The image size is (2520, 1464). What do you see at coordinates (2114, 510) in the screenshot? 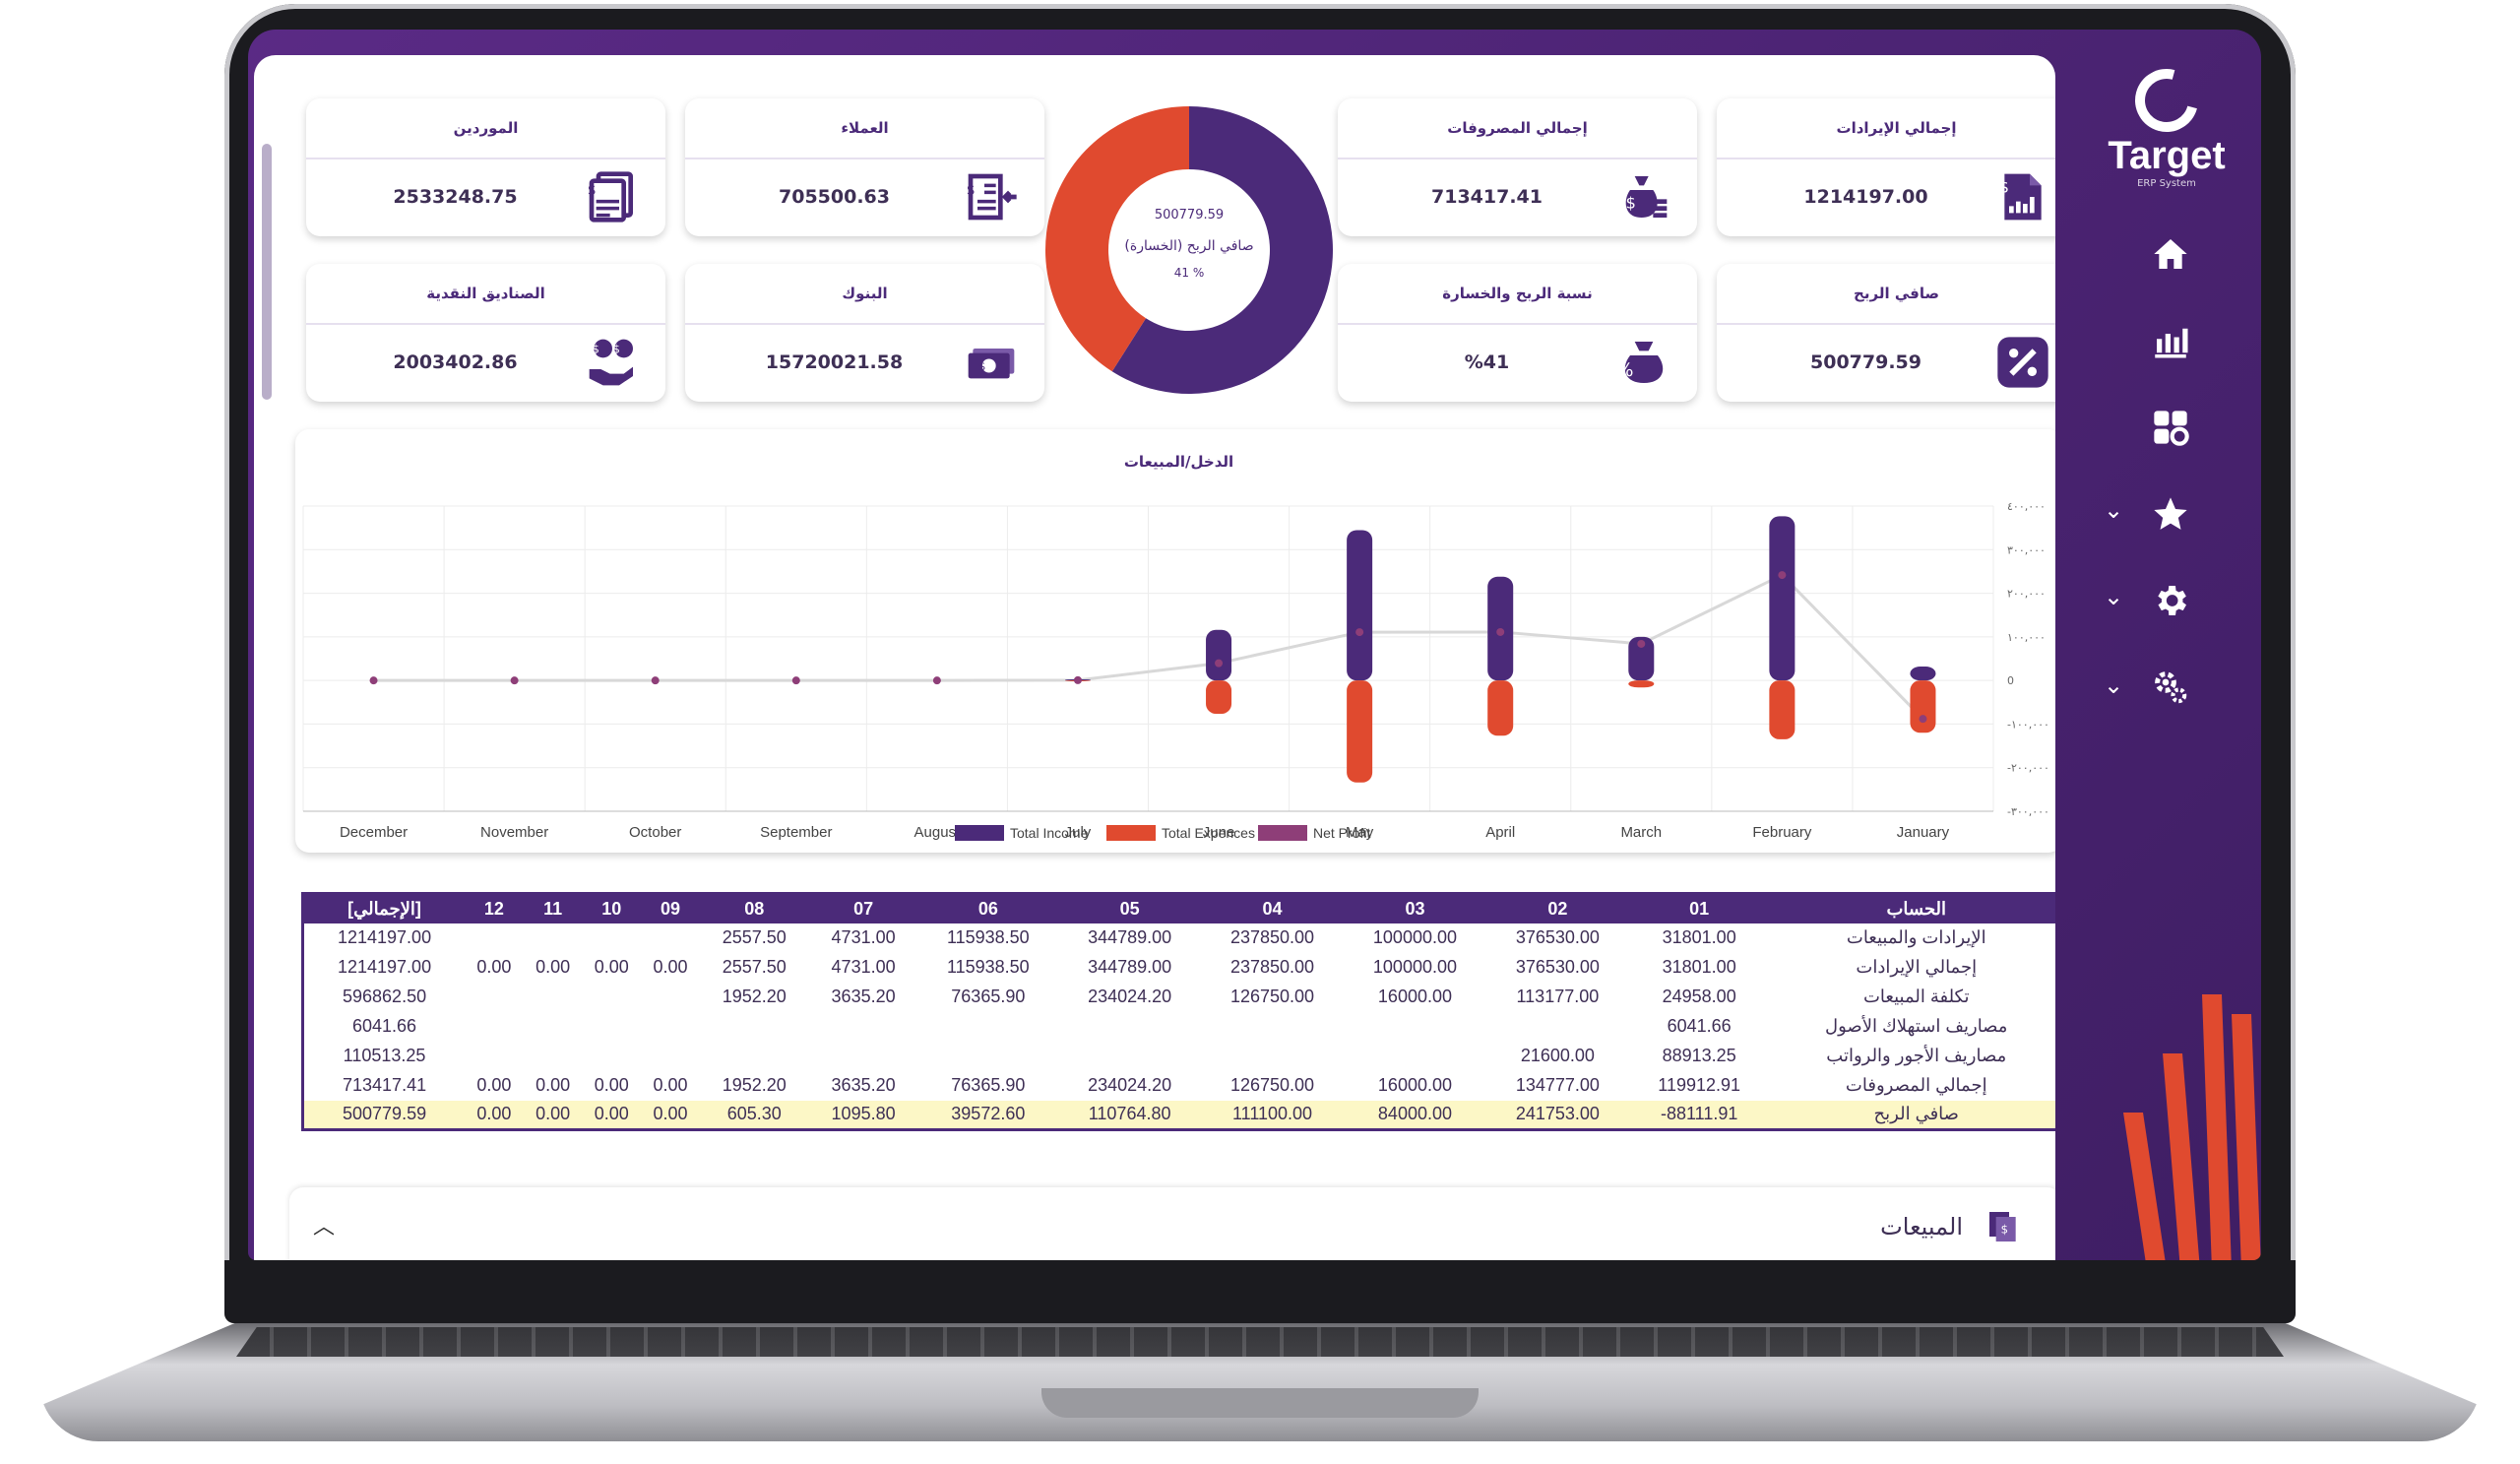
I see `favorites-chevron-icon: ⌄` at bounding box center [2114, 510].